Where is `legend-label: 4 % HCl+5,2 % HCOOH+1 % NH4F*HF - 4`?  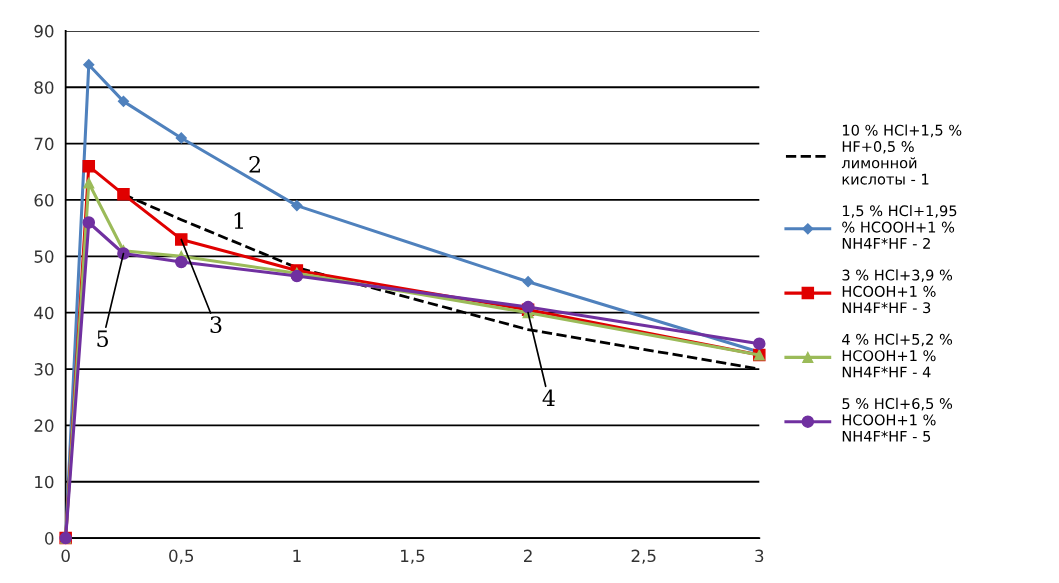
legend-label: 4 % HCl+5,2 % HCOOH+1 % NH4F*HF - 4 is located at coordinates (897, 355).